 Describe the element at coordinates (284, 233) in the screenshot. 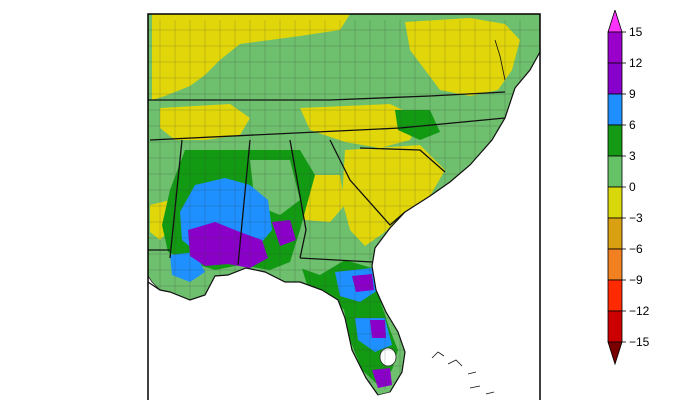

I see `region-wet-9-12-al-east` at that location.